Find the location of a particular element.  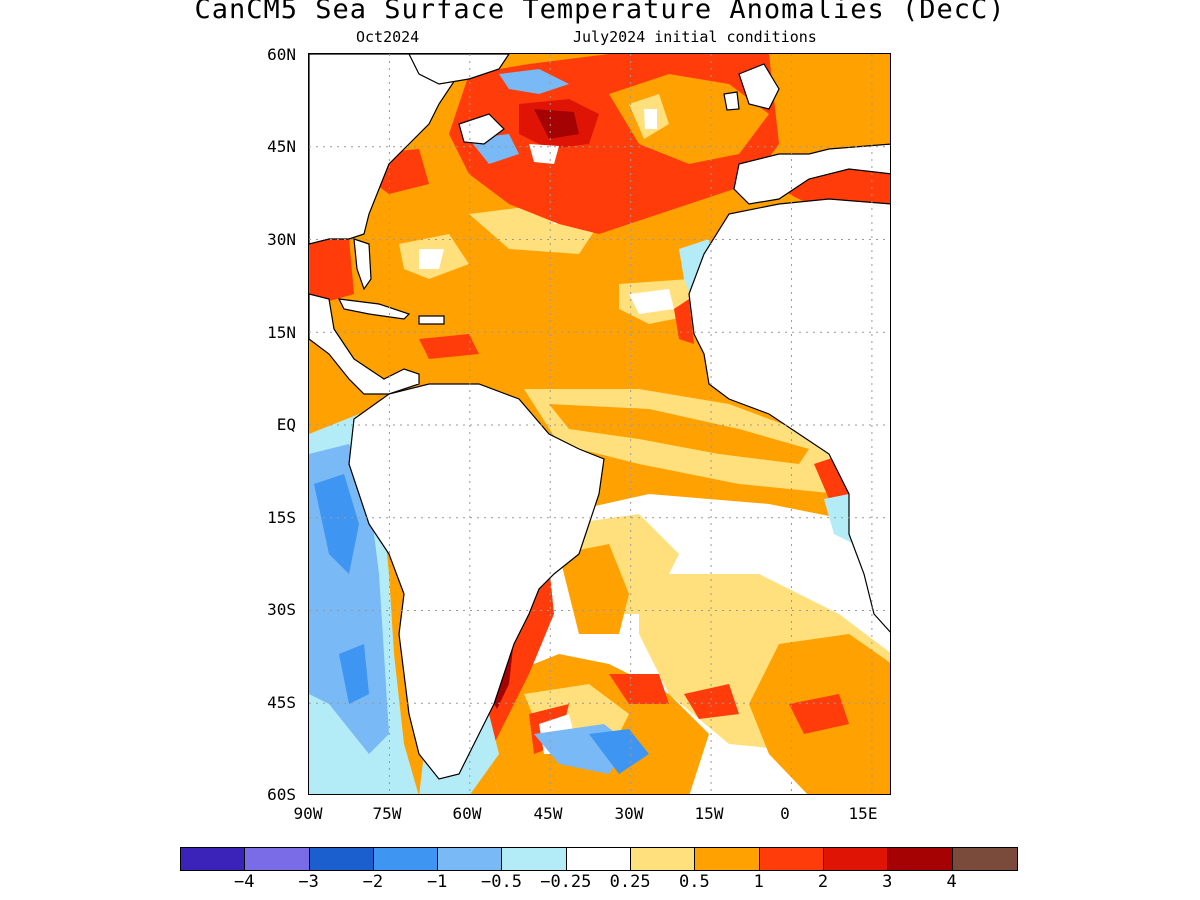

lat-label: 60N is located at coordinates (281, 54).